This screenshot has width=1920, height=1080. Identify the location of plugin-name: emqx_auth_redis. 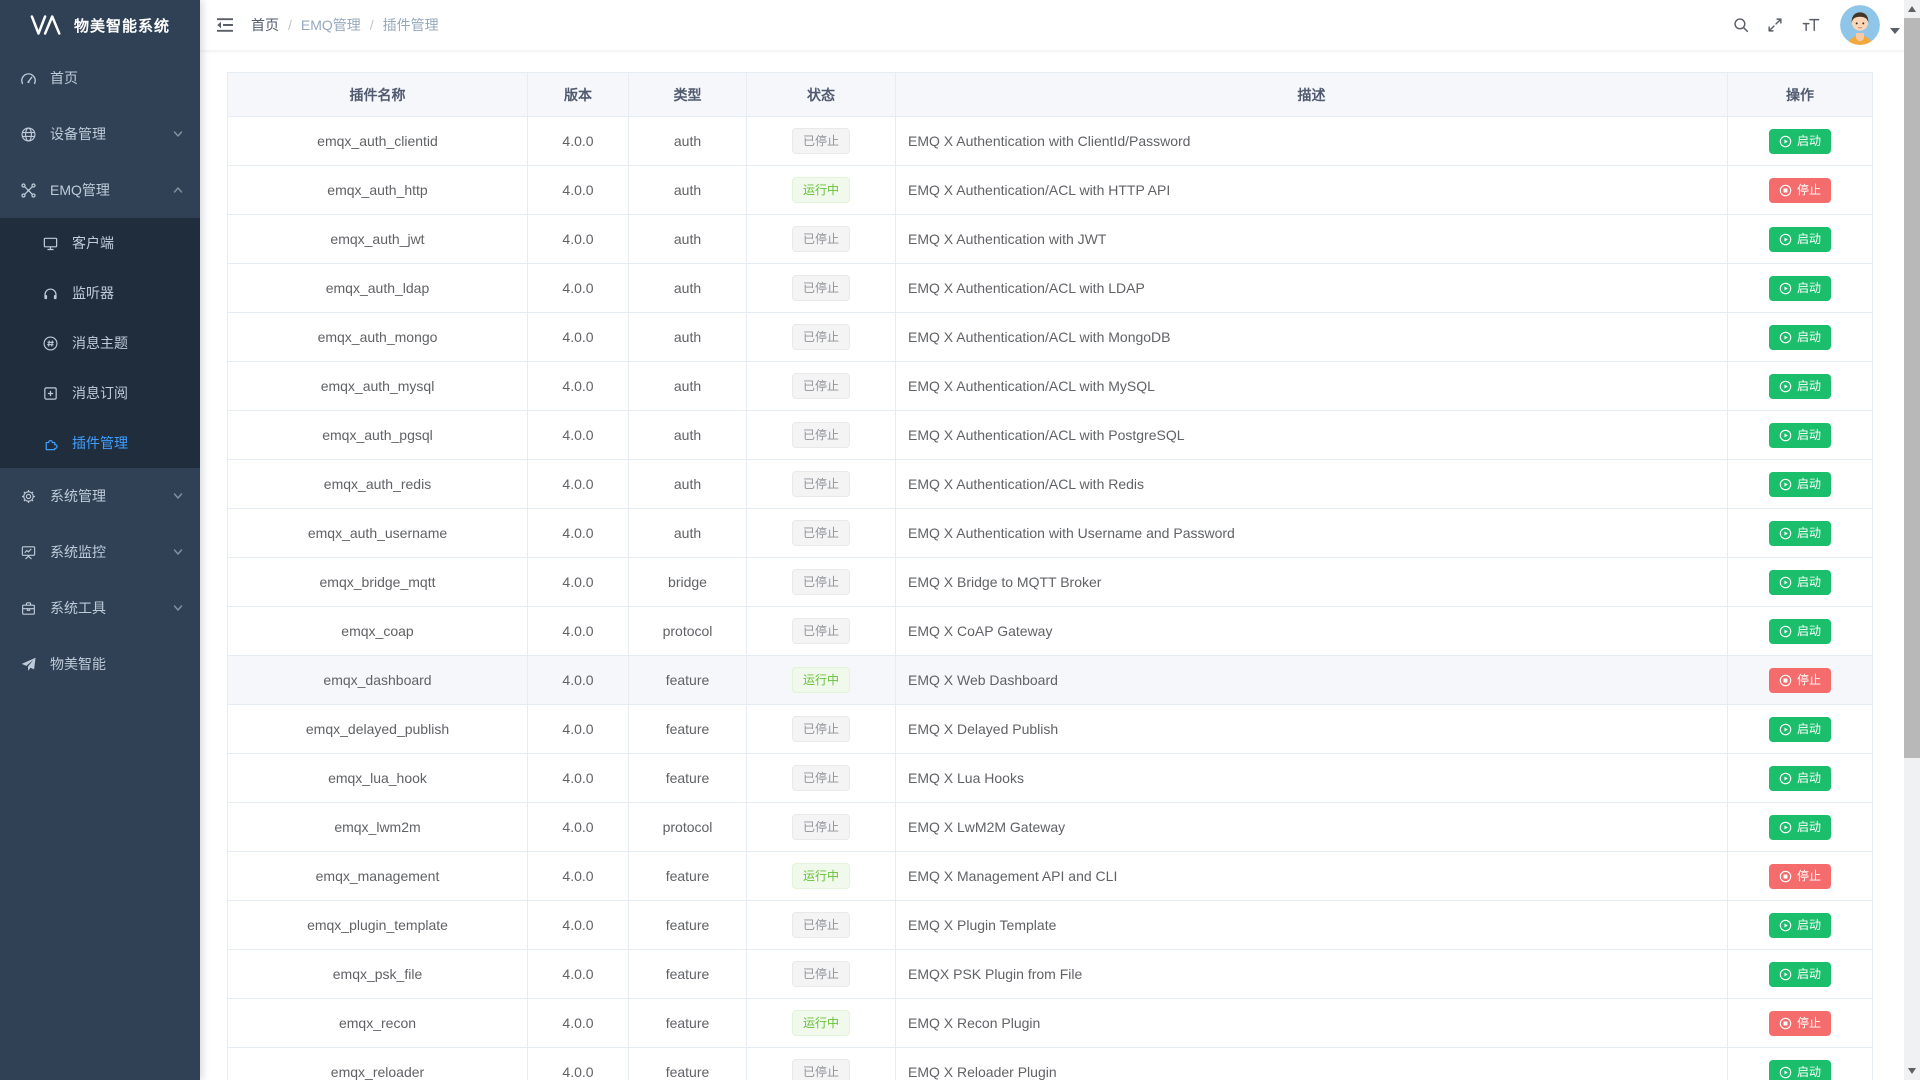
(377, 484).